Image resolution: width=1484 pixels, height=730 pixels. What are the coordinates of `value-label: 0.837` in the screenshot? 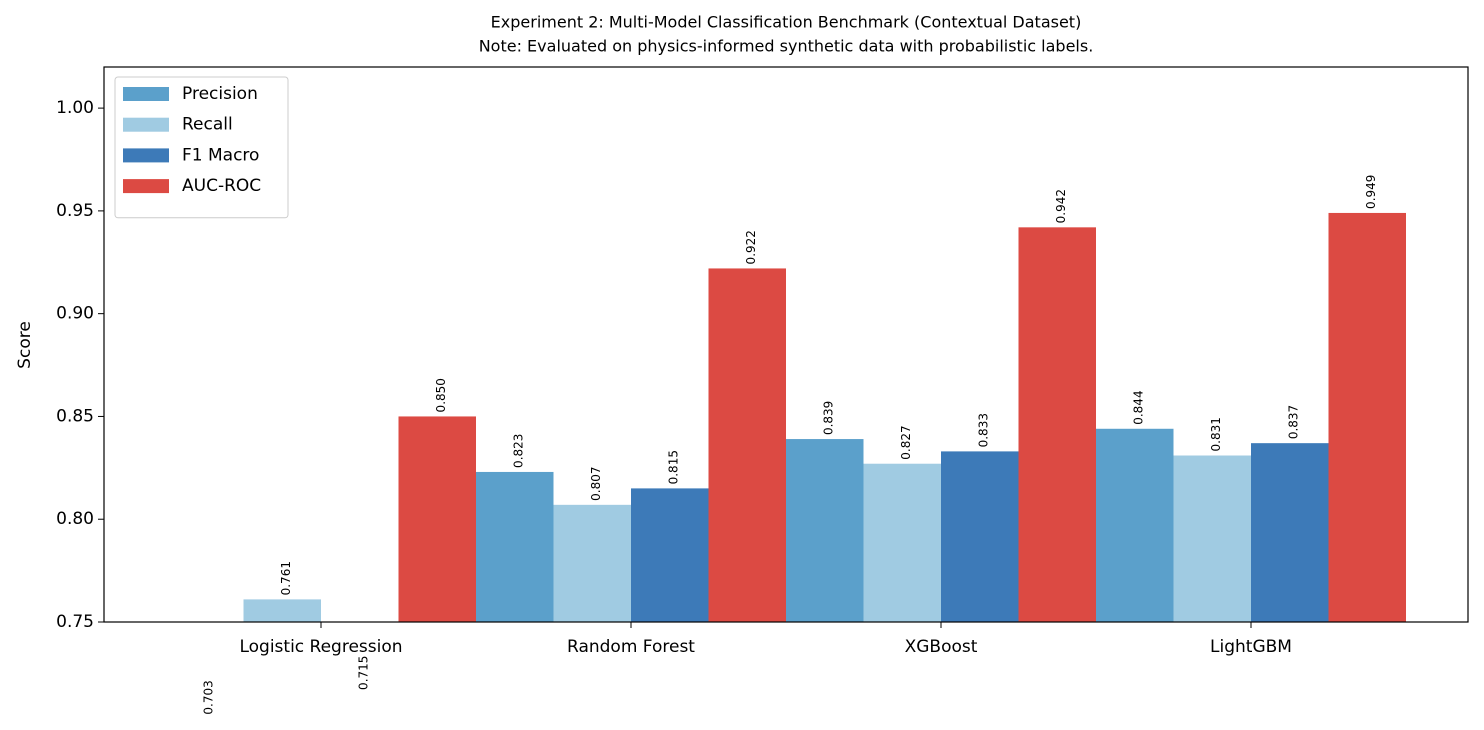 It's located at (1293, 422).